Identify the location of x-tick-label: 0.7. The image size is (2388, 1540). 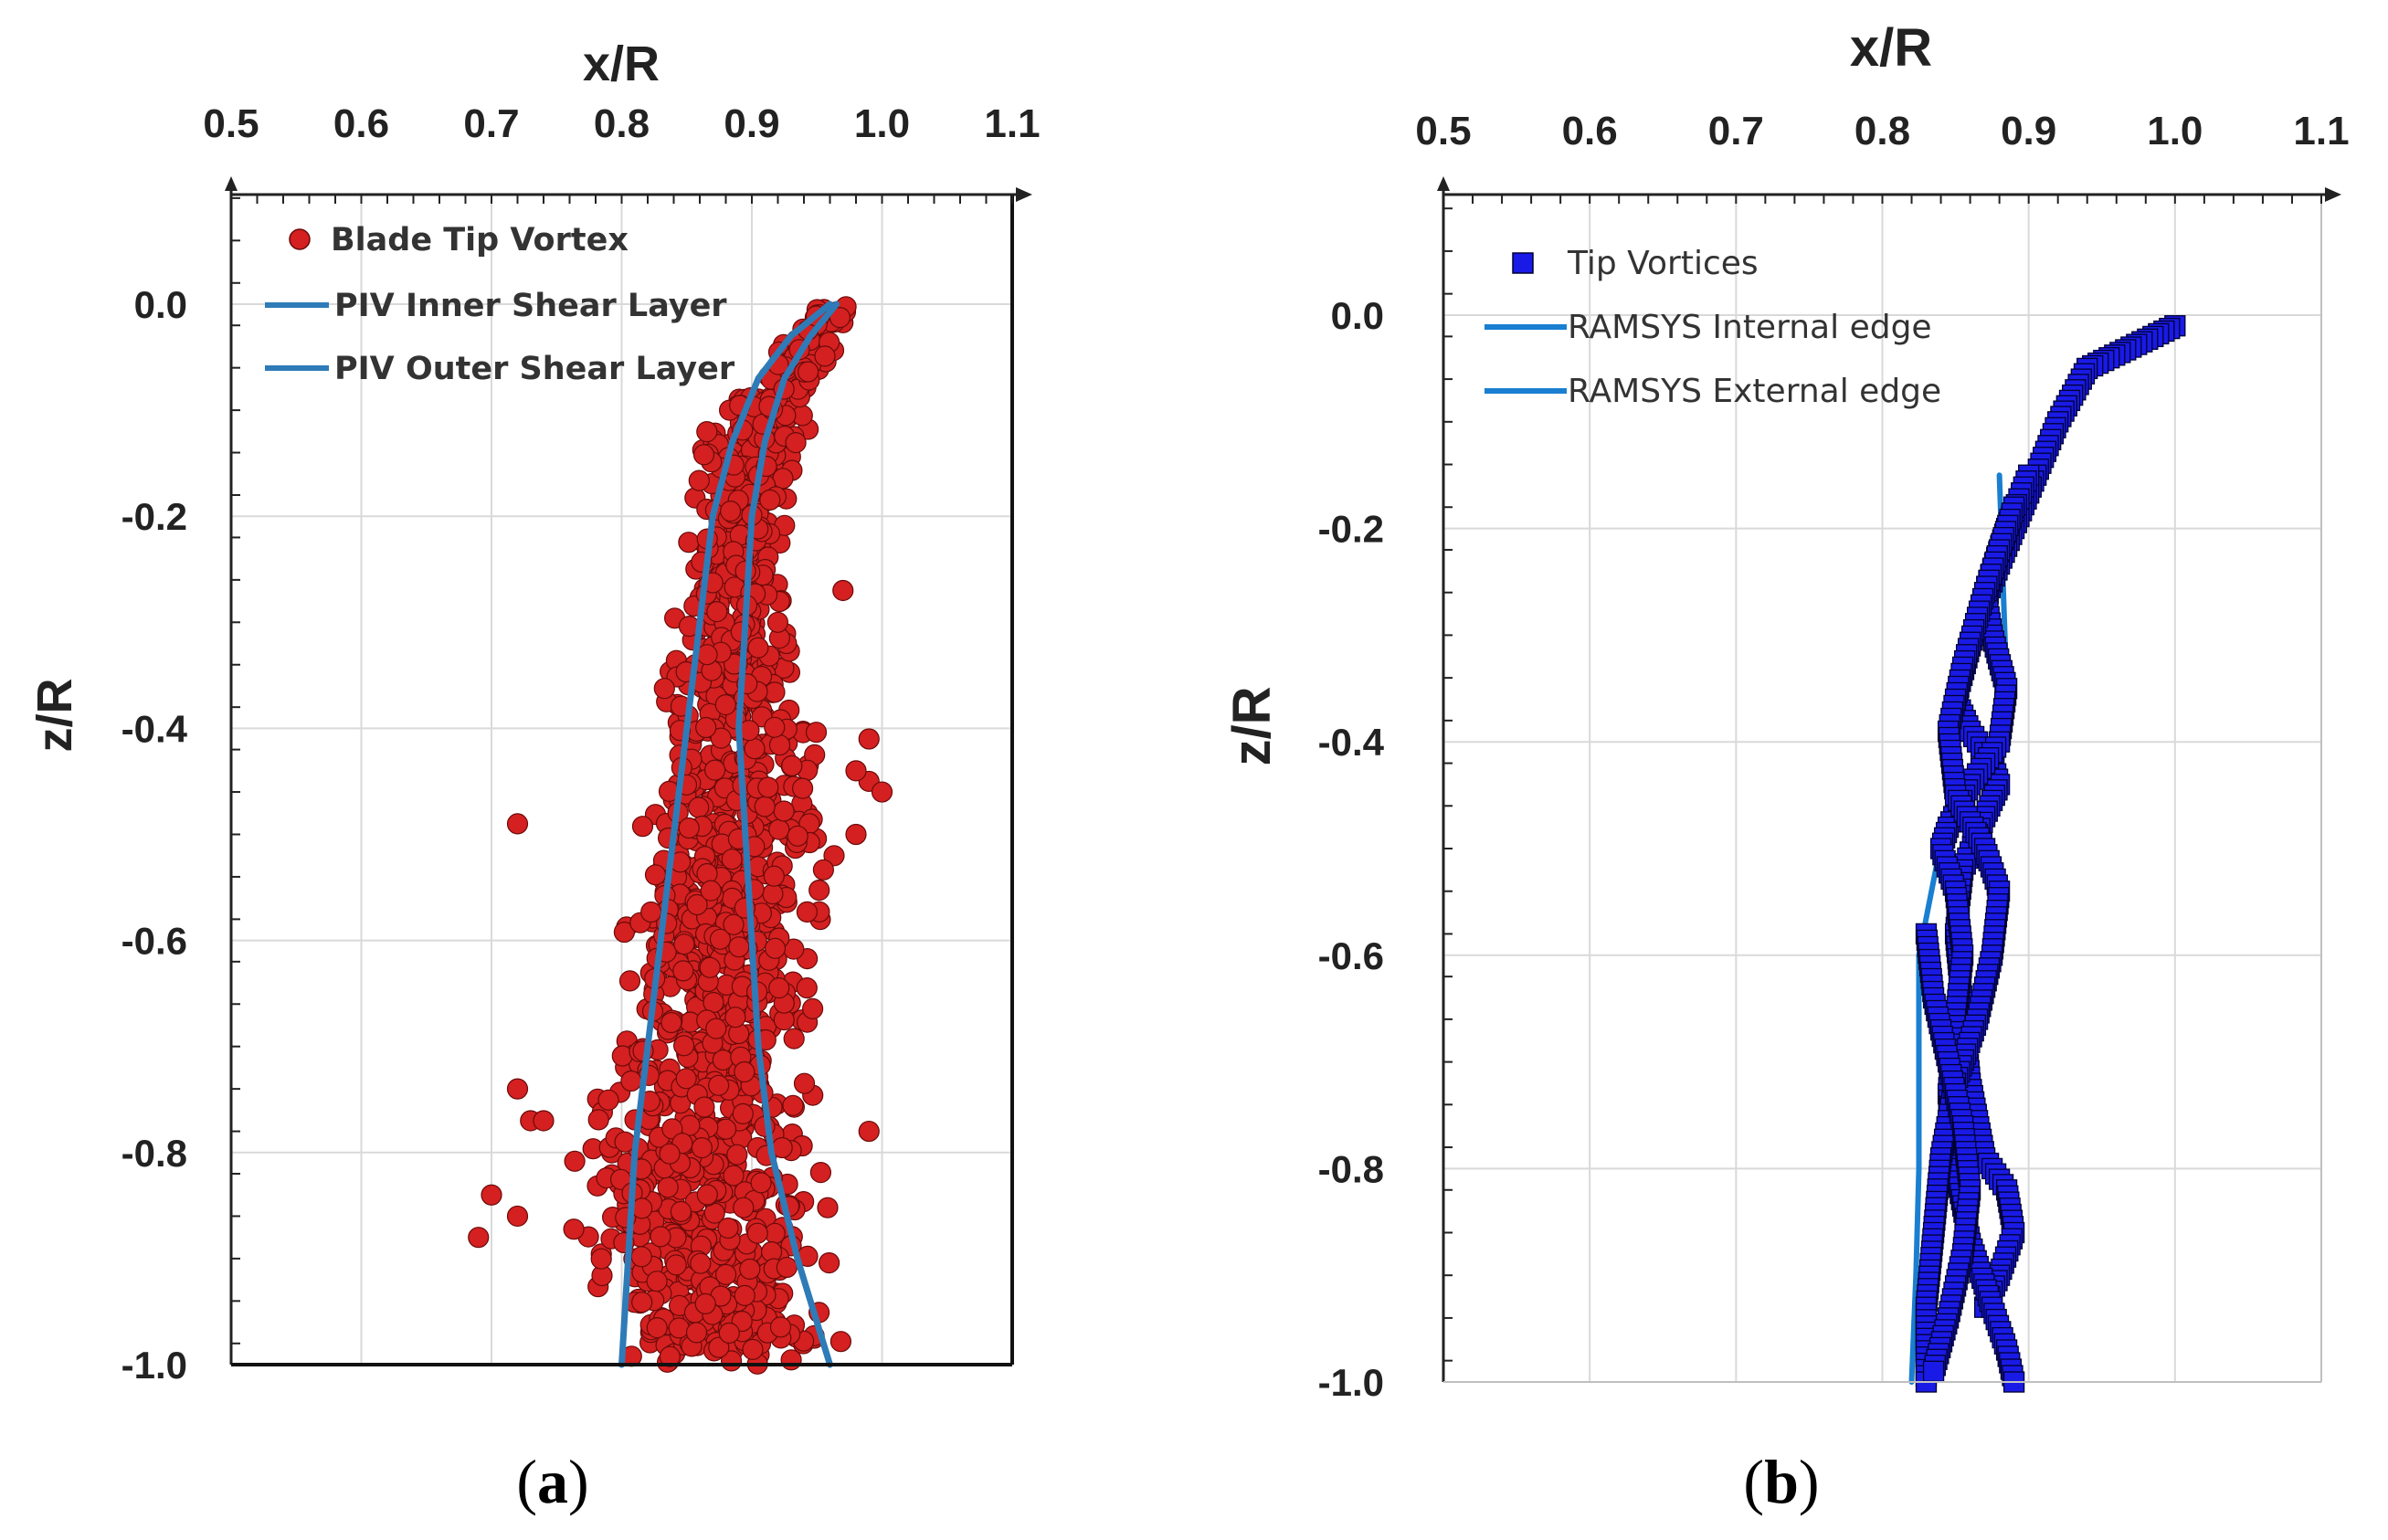
(1736, 131).